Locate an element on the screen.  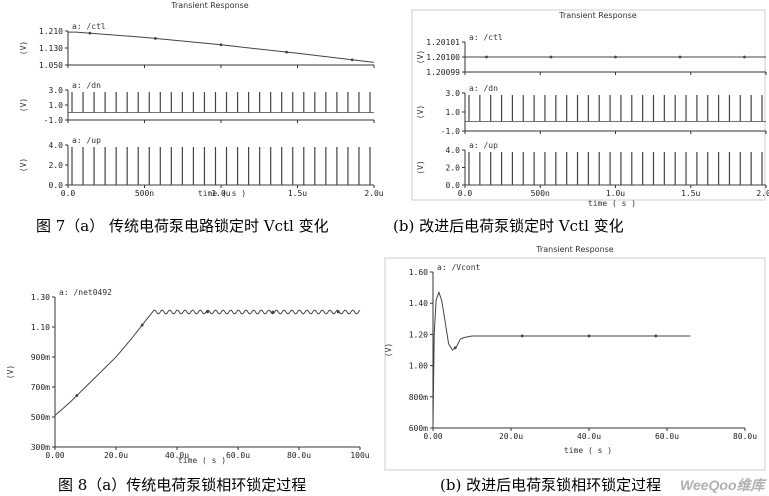
y-tick-label: 1.050 is located at coordinates (51, 65).